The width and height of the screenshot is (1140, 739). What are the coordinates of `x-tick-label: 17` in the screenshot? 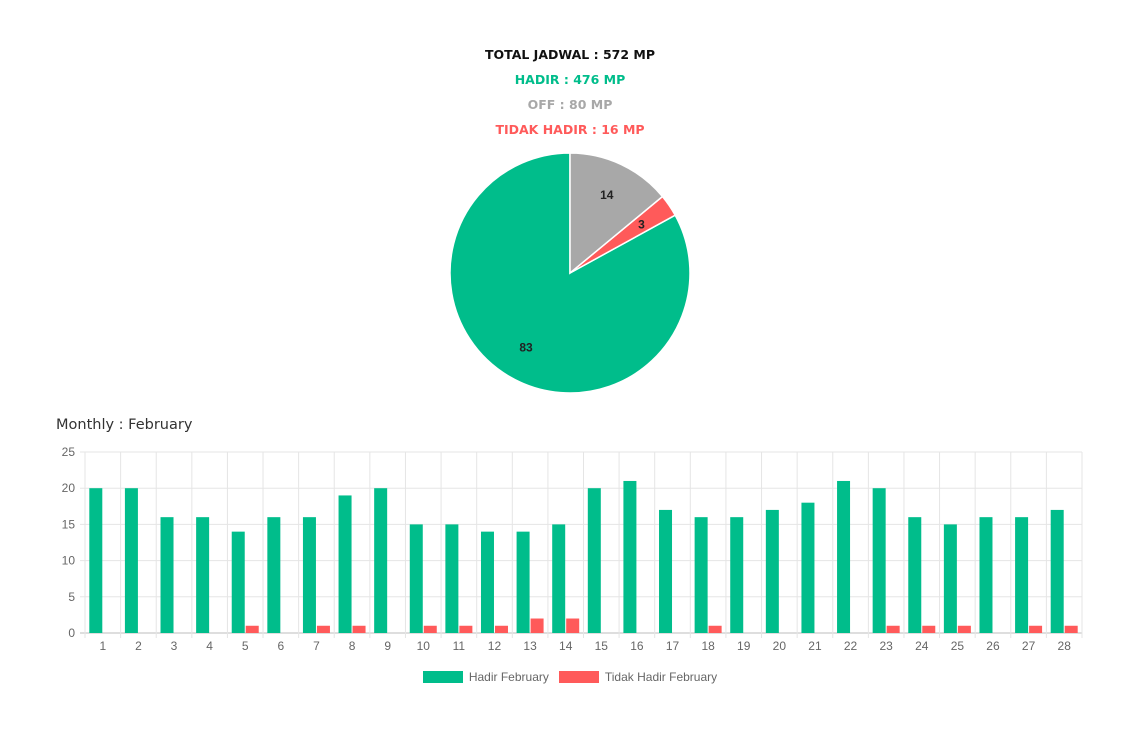 It's located at (673, 646).